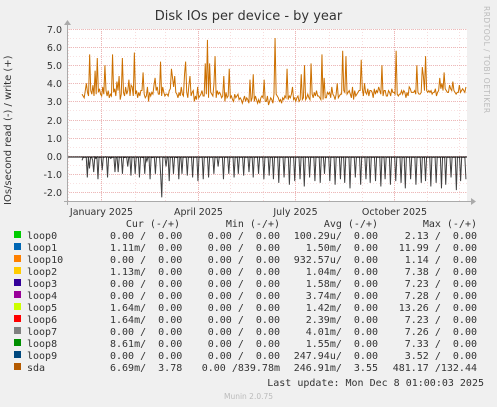 Image resolution: width=497 pixels, height=407 pixels. I want to click on legend-name: loop6, so click(42, 320).